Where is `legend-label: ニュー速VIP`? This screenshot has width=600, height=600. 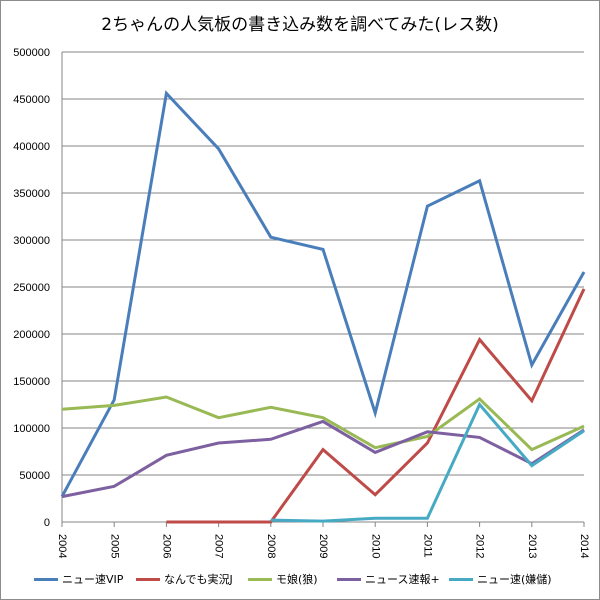
legend-label: ニュー速VIP is located at coordinates (93, 579).